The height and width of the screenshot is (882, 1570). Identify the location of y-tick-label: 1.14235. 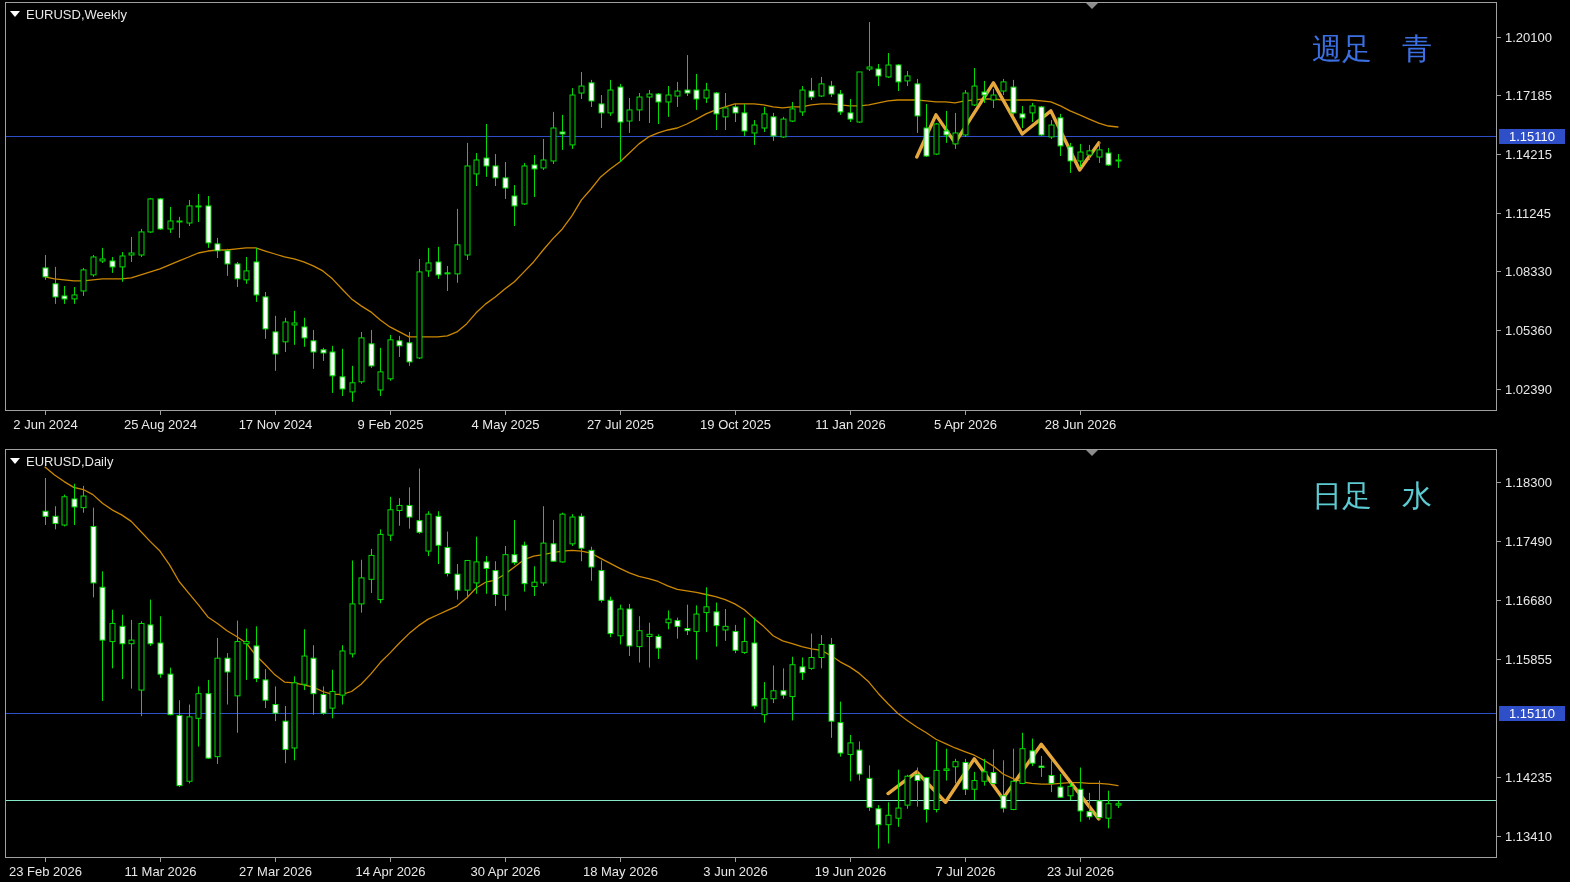
(1528, 777).